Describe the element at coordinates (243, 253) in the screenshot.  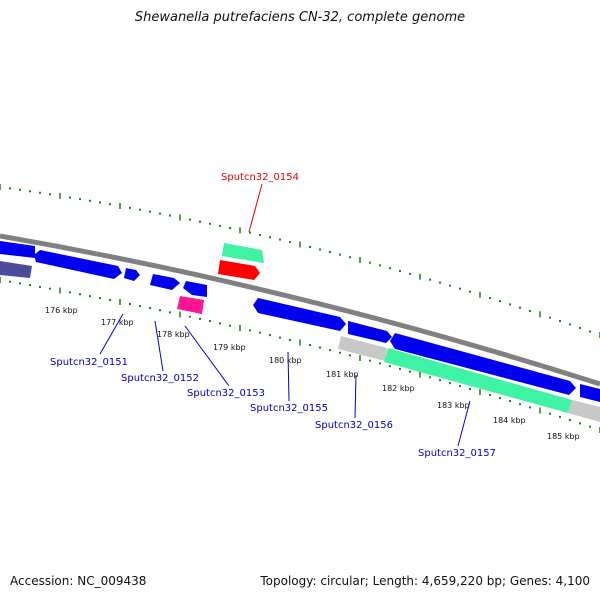
I see `gene-green-highlight` at that location.